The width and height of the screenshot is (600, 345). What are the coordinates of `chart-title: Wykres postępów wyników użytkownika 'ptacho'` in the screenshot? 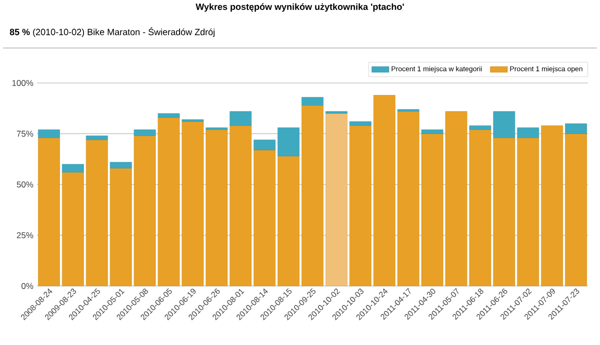 It's located at (300, 7).